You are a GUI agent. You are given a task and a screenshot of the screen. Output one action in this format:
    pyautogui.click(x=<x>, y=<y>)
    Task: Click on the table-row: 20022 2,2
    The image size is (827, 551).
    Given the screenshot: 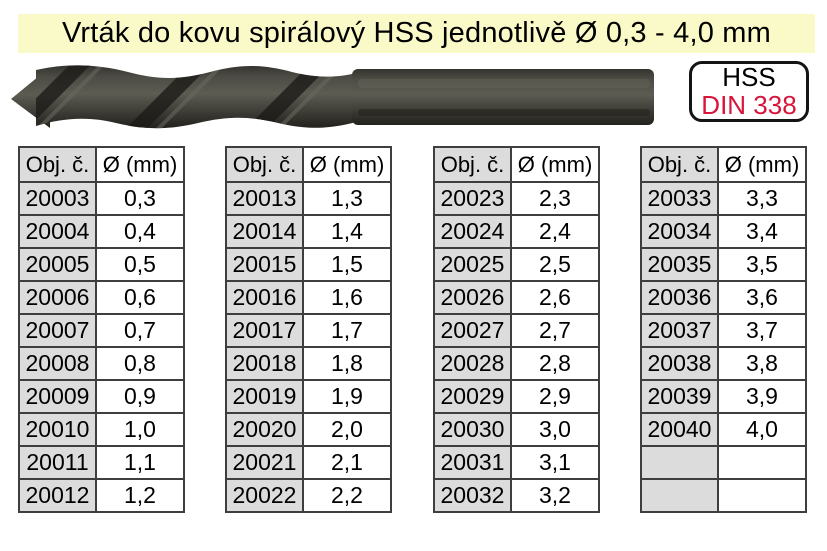 What is the action you would take?
    pyautogui.click(x=308, y=495)
    